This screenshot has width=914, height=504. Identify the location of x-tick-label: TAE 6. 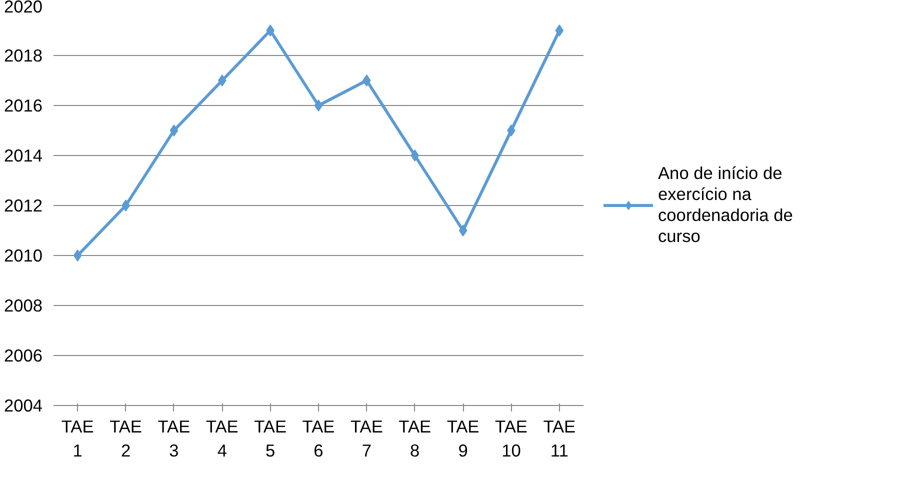
(318, 438).